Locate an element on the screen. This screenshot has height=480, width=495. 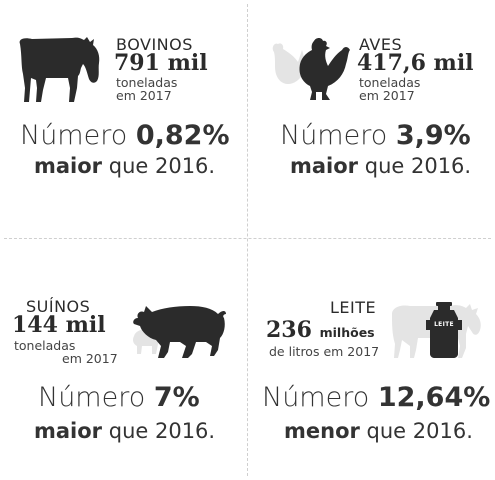
compare-line: menor que 2016. is located at coordinates (378, 431).